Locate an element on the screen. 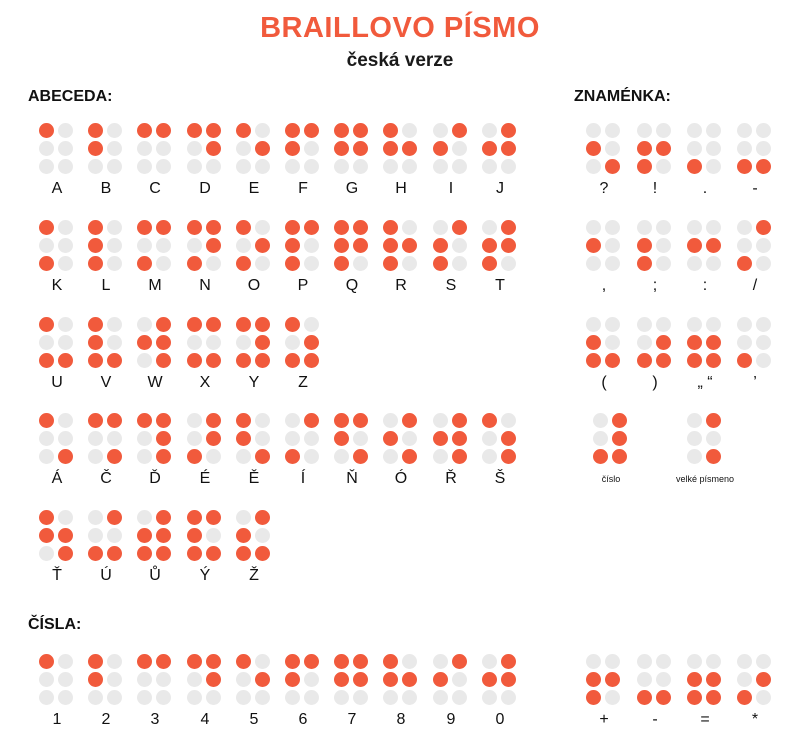 Image resolution: width=800 pixels, height=745 pixels. braille-cell-label: - is located at coordinates (655, 719).